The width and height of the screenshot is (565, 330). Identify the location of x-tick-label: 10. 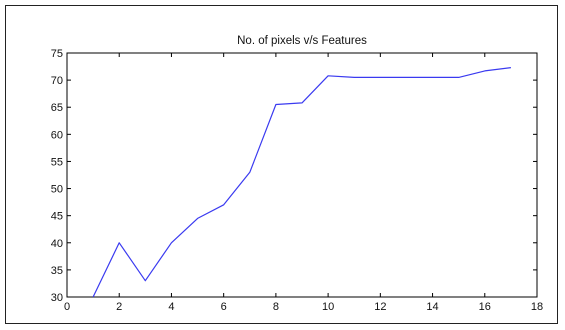
(328, 307).